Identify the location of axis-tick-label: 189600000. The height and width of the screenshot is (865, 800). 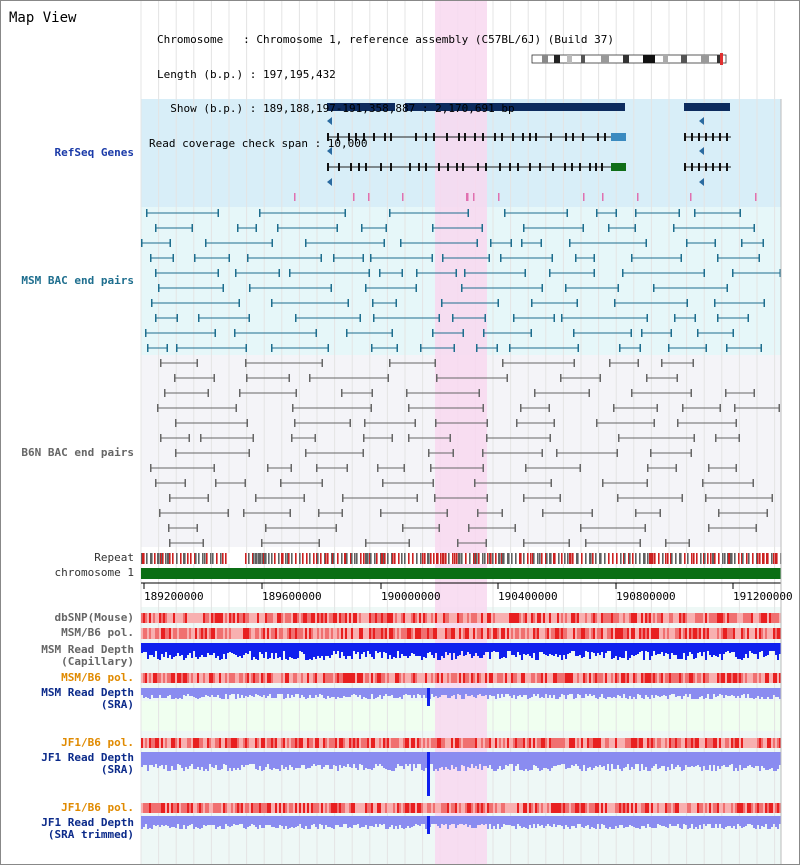
(292, 596).